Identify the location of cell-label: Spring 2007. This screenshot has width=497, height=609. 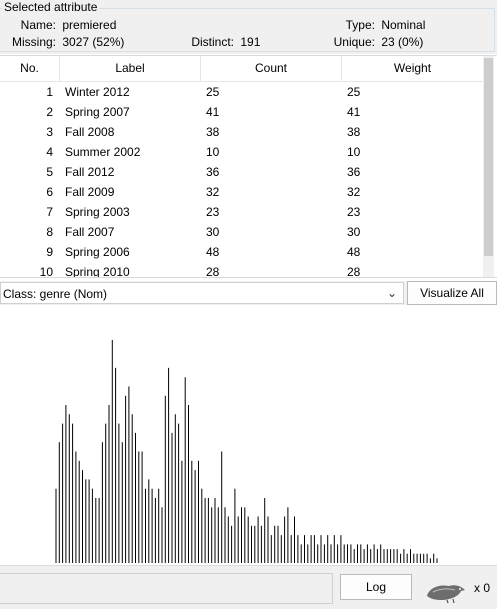
(97, 112).